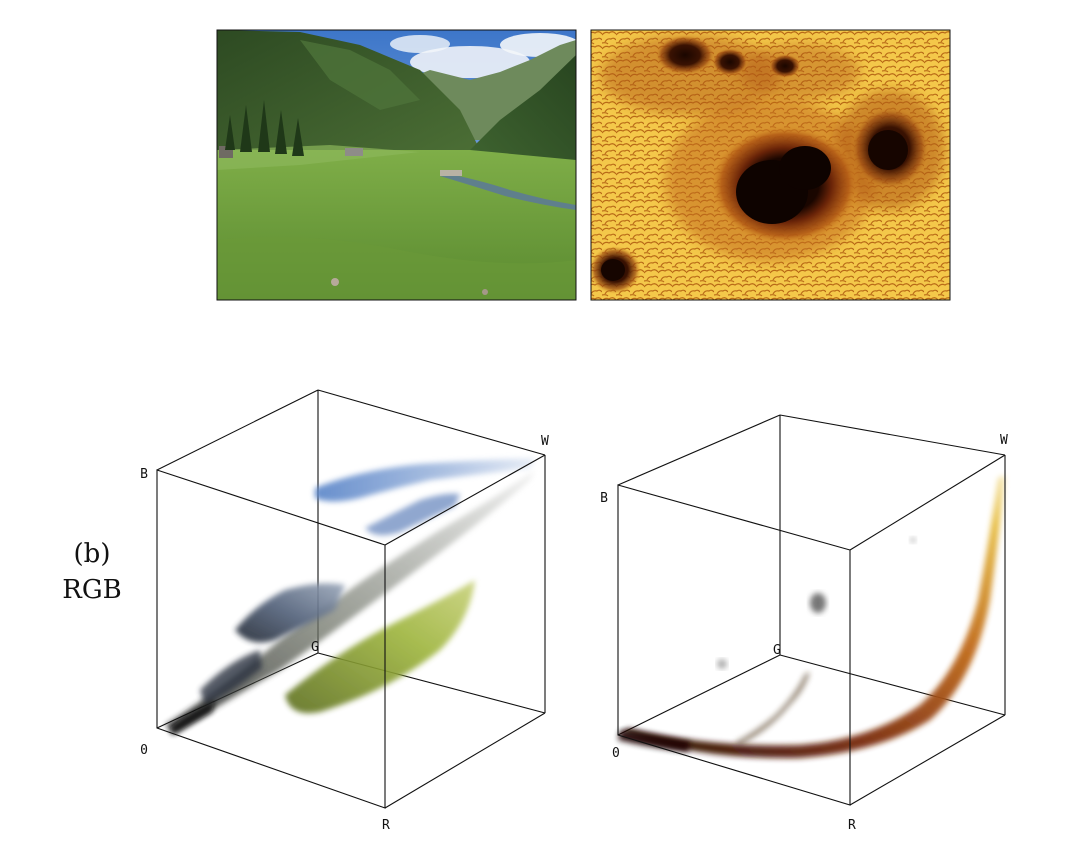 The height and width of the screenshot is (852, 1080). Describe the element at coordinates (350, 596) in the screenshot. I see `landscape-color-scatter` at that location.